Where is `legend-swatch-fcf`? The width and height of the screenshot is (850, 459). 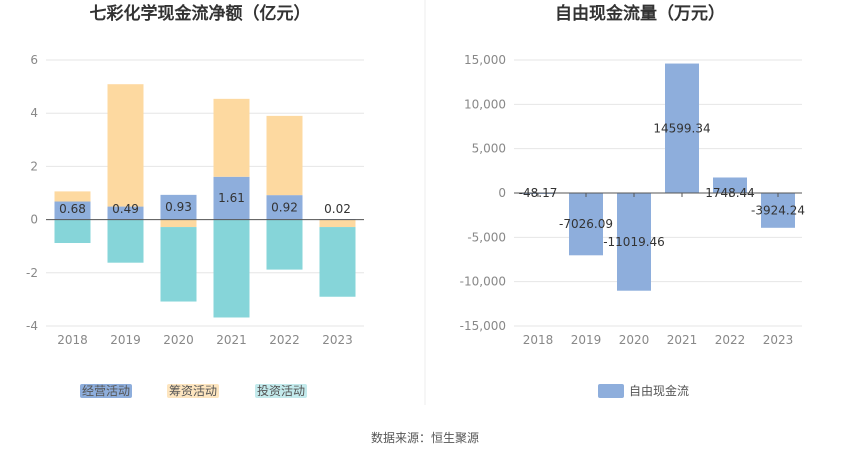
legend-swatch-fcf is located at coordinates (611, 391).